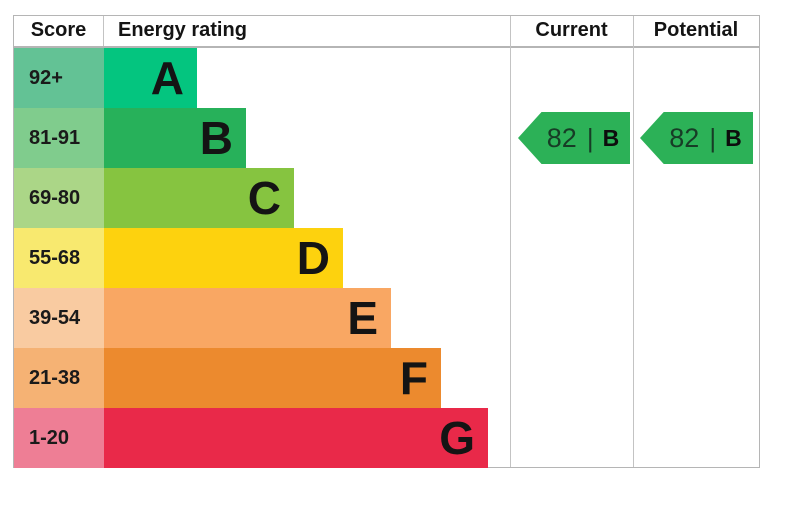  I want to click on rating-bar: E, so click(247, 318).